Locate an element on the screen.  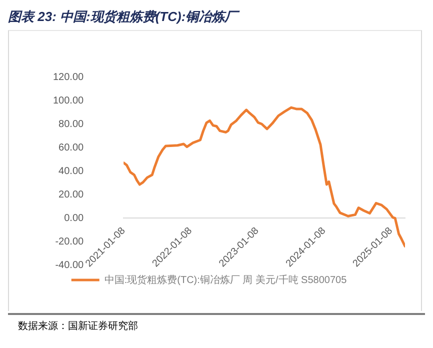
y-tick-label: 60.00 is located at coordinates (71, 148).